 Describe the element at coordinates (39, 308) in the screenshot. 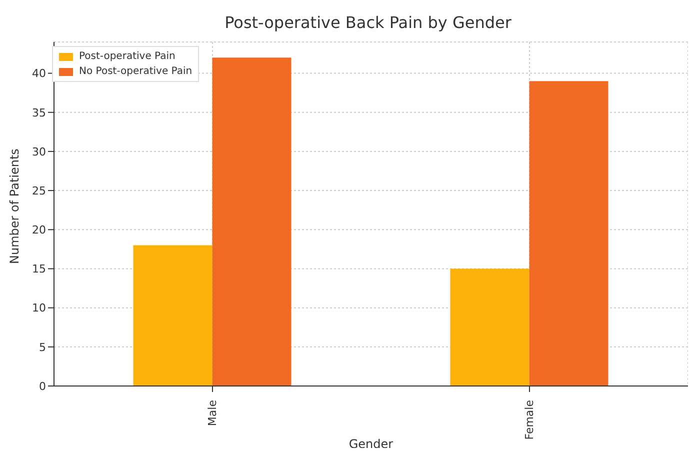

I see `y-tick-label: 10` at that location.